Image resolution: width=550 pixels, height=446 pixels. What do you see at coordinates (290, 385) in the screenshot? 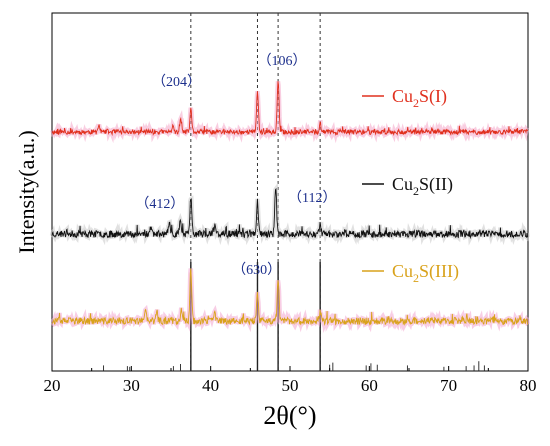
I see `x-tick-label: 50` at bounding box center [290, 385].